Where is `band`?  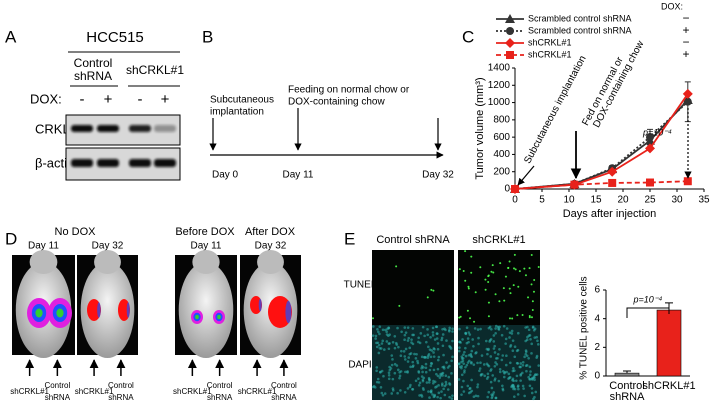 band is located at coordinates (82, 128).